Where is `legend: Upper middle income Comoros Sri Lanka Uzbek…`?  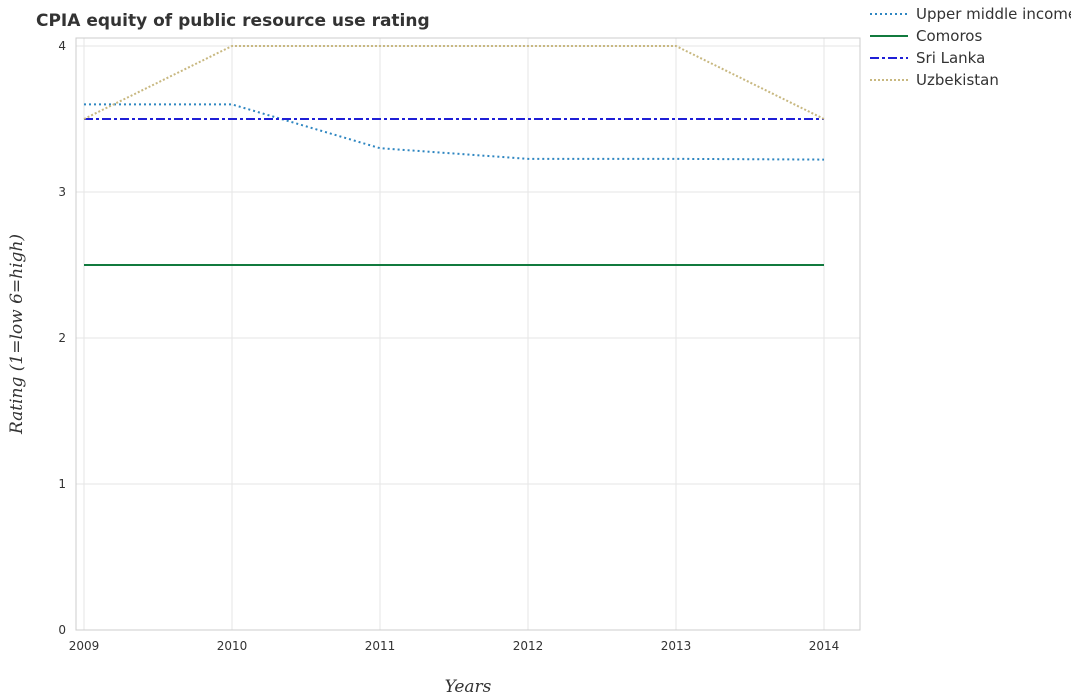
legend: Upper middle income Comoros Sri Lanka Uzbek… is located at coordinates (970, 47).